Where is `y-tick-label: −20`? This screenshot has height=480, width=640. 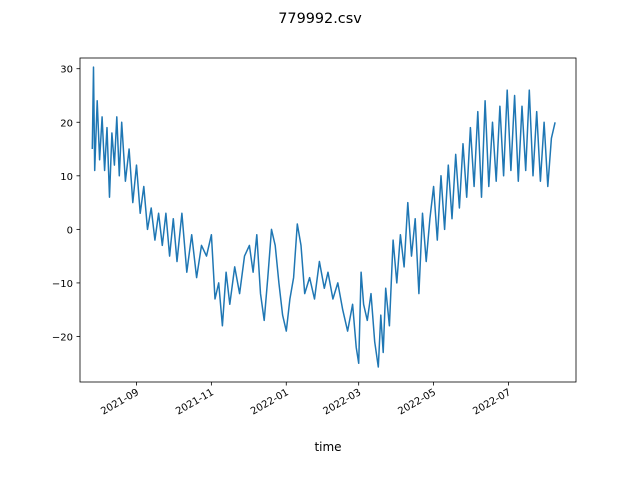 y-tick-label: −20 is located at coordinates (62, 337).